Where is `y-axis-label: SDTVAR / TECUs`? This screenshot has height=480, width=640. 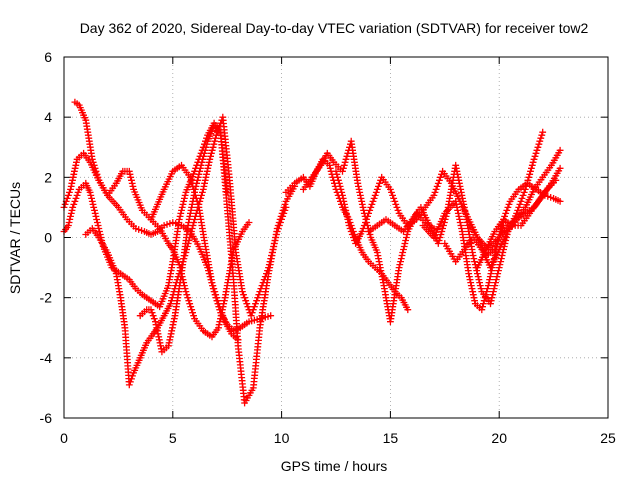 y-axis-label: SDTVAR / TECUs is located at coordinates (15, 238).